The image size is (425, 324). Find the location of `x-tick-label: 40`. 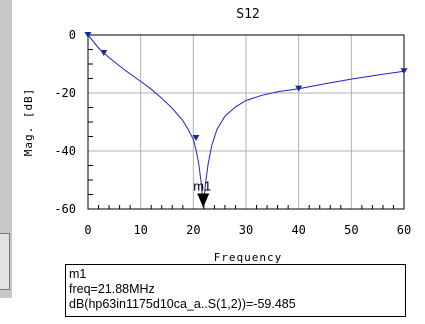

x-tick-label: 40 is located at coordinates (298, 230).